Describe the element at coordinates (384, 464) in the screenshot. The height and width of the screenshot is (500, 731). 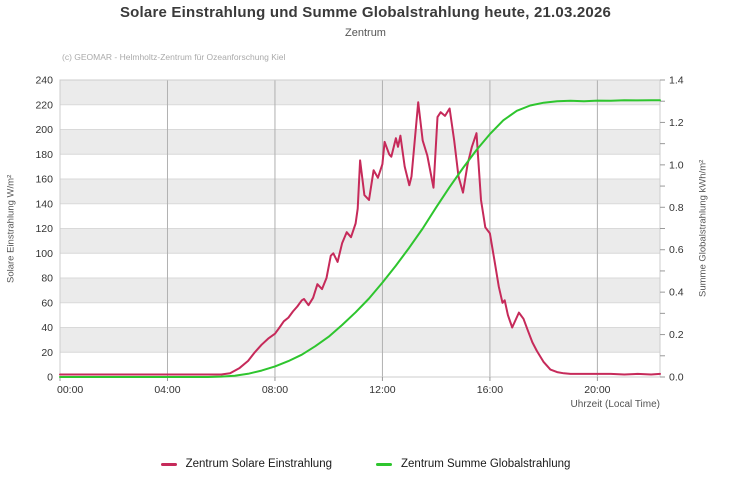
I see `legend-swatch-summe` at that location.